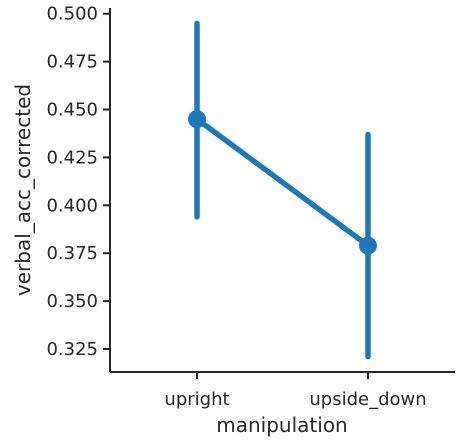 This screenshot has width=475, height=447. Describe the element at coordinates (196, 399) in the screenshot. I see `x-tick-label: upright` at that location.